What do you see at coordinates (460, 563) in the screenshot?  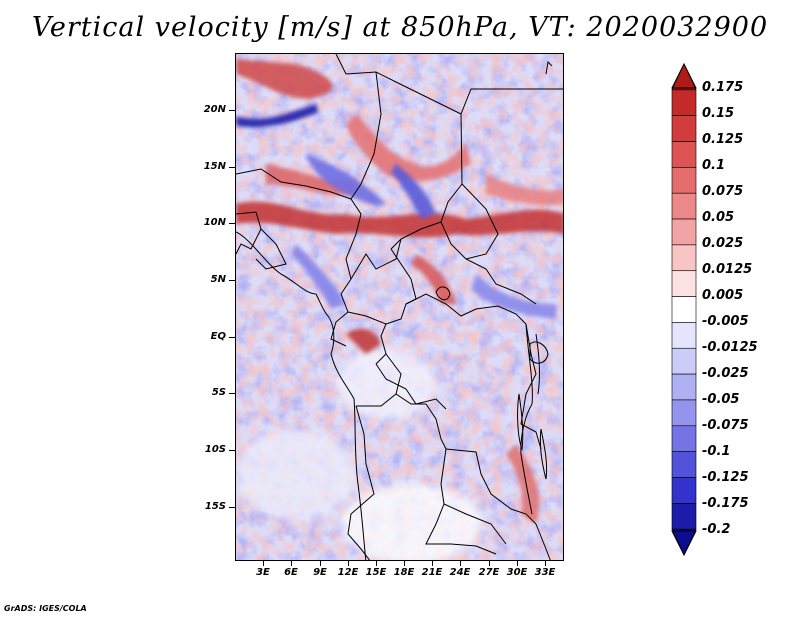 I see `tick-24e` at bounding box center [460, 563].